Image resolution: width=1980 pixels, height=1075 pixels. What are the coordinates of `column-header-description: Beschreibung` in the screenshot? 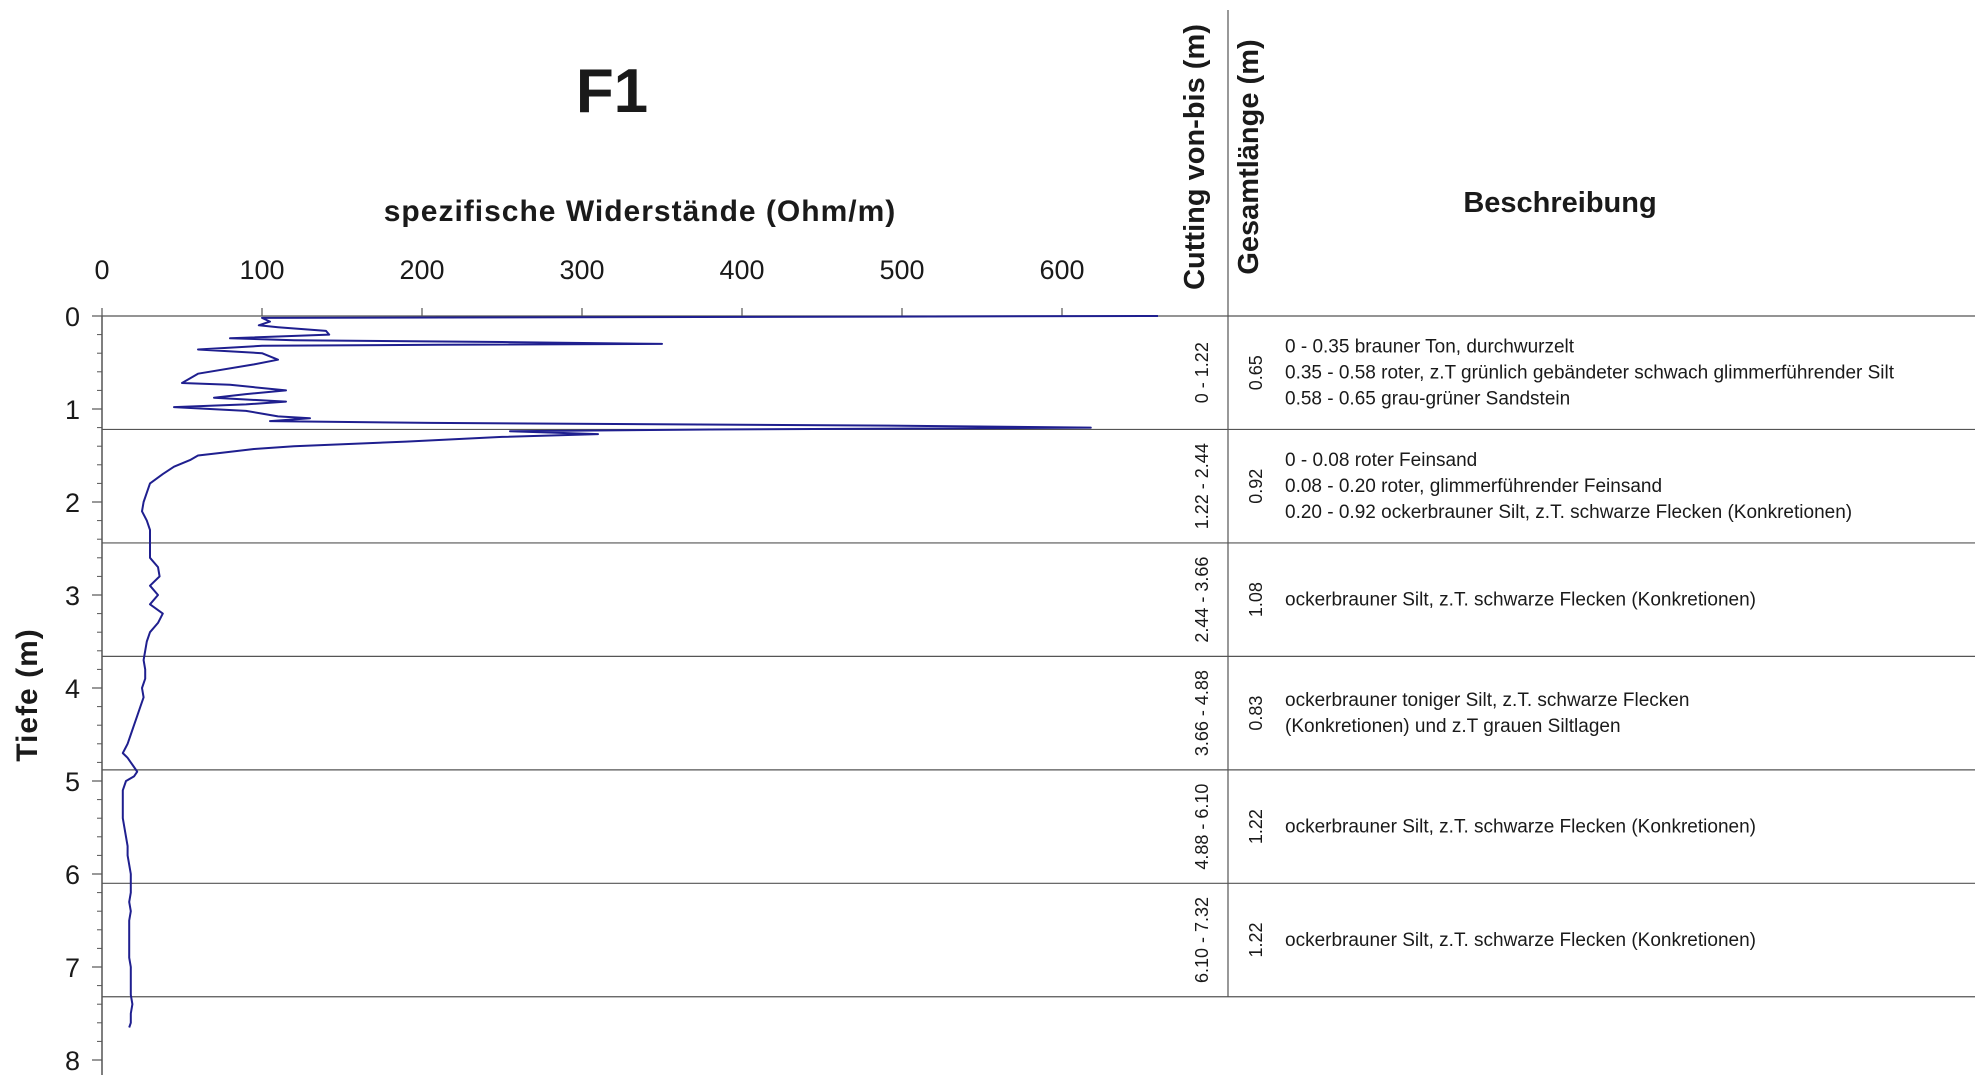 It's located at (1559, 203).